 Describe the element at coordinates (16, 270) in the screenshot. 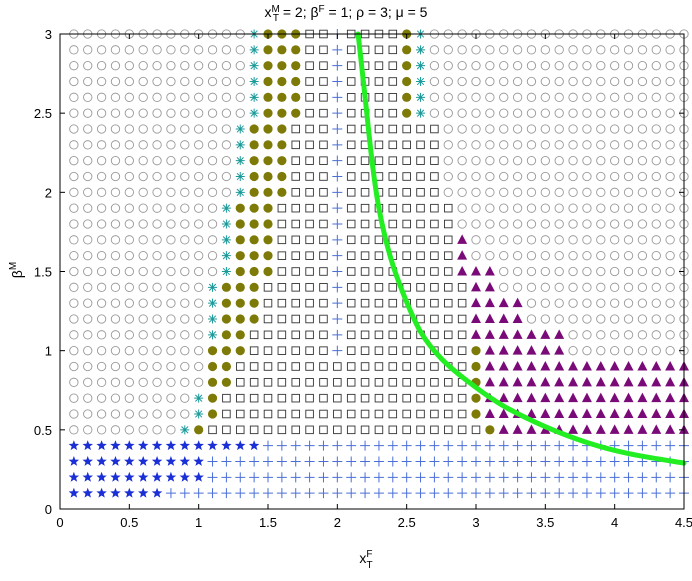

I see `y-axis-label: βM` at that location.